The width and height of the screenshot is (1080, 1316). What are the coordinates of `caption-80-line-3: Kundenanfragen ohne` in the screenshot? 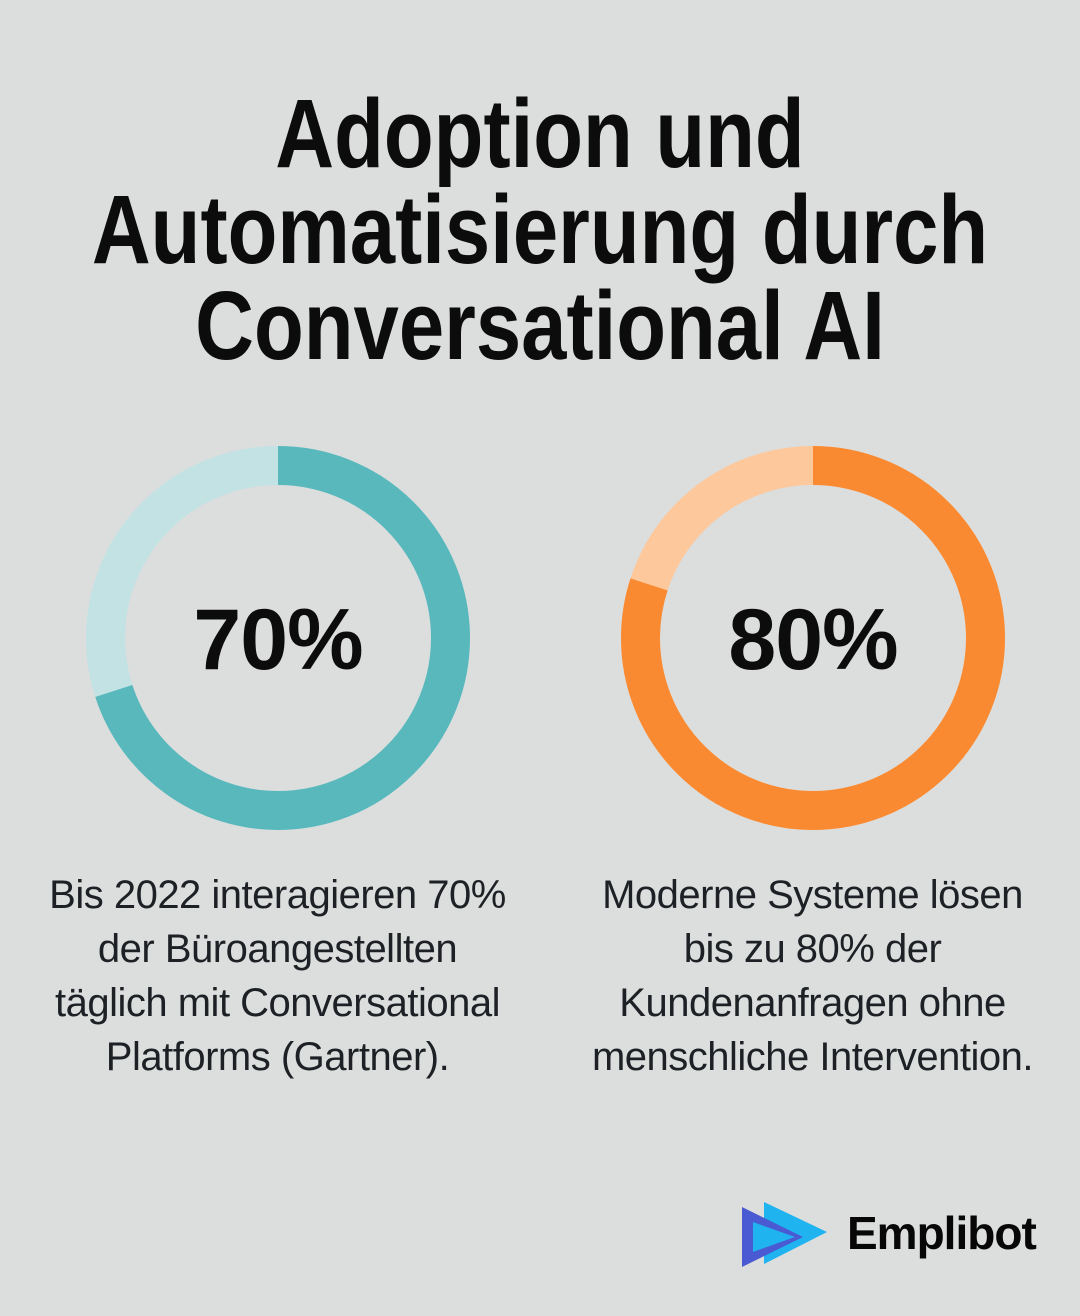 It's located at (812, 1003).